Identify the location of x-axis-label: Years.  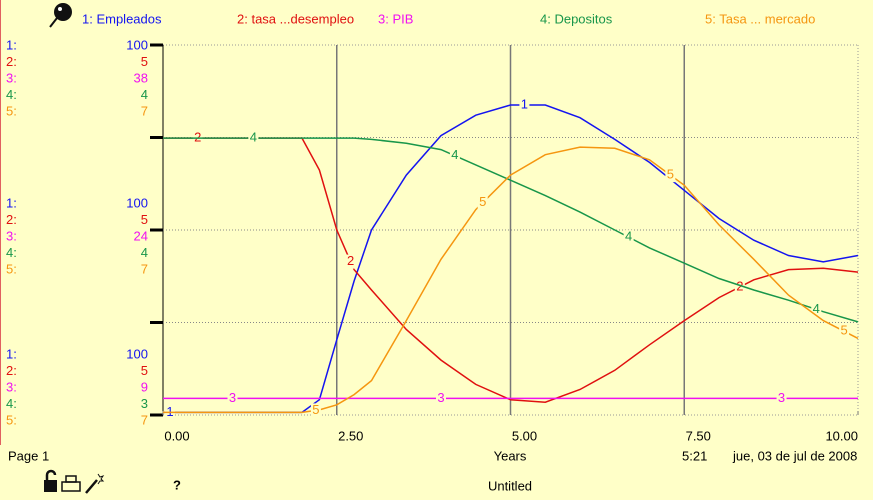
(510, 455).